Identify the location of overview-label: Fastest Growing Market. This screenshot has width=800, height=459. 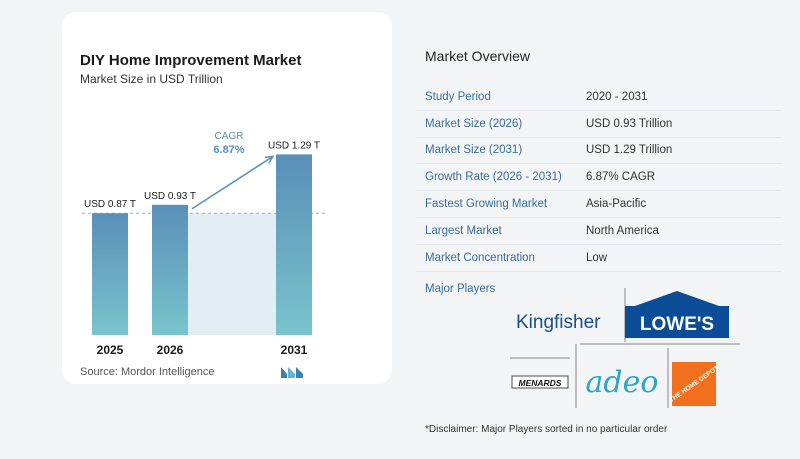
(486, 204).